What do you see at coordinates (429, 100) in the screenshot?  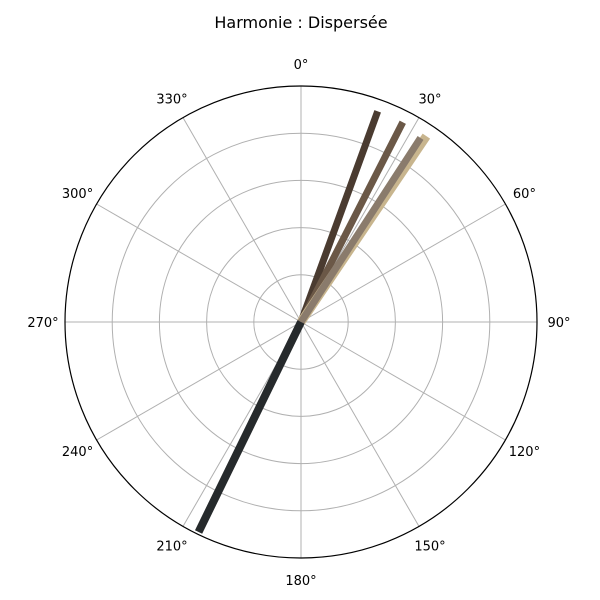 I see `angle-label-30: 30°` at bounding box center [429, 100].